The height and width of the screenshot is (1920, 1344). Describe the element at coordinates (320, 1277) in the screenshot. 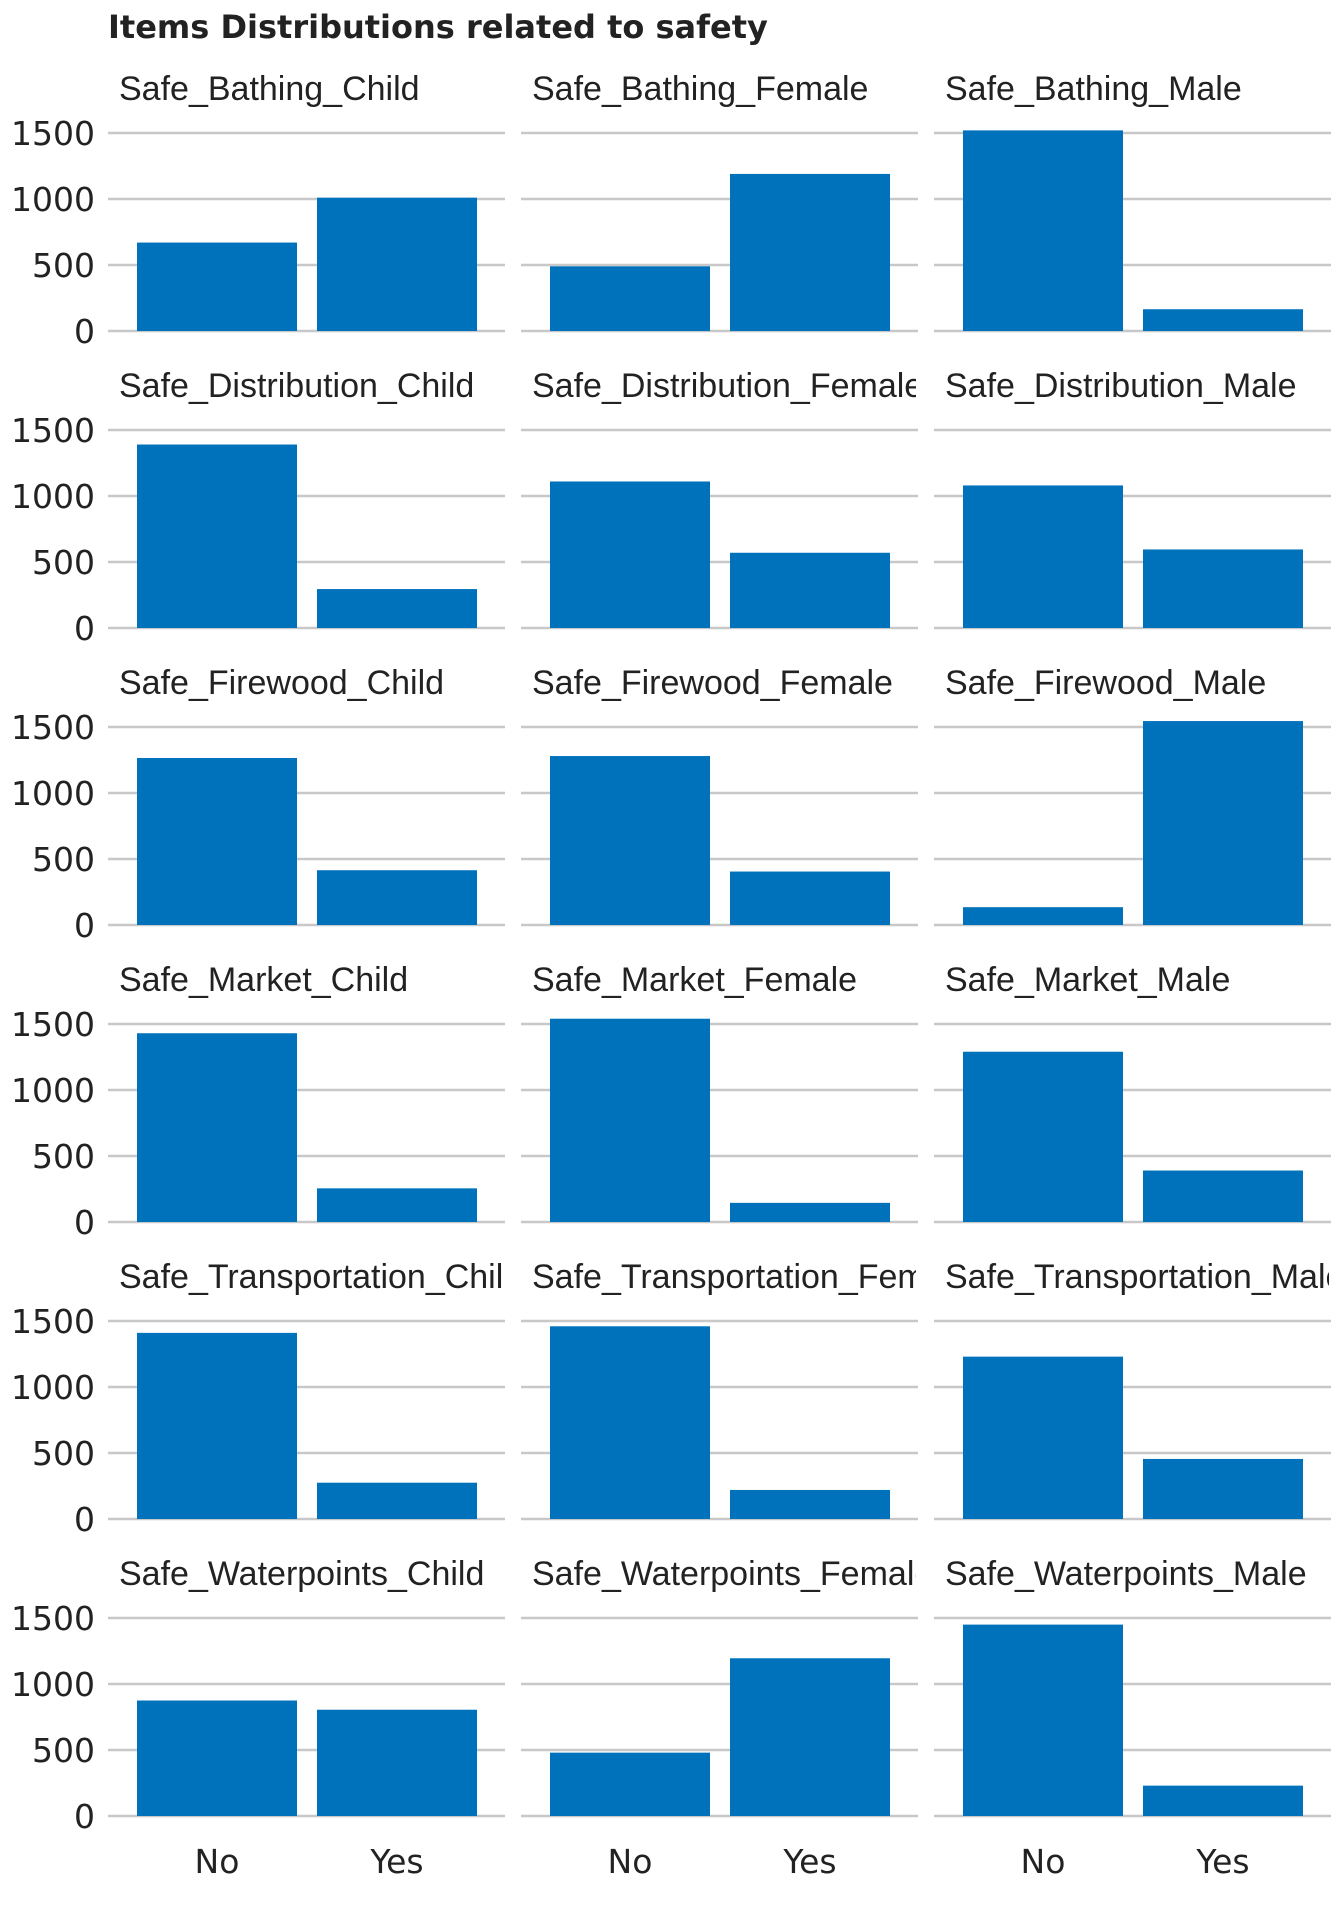

I see `facet-title: Safe_Transportation_Child` at that location.